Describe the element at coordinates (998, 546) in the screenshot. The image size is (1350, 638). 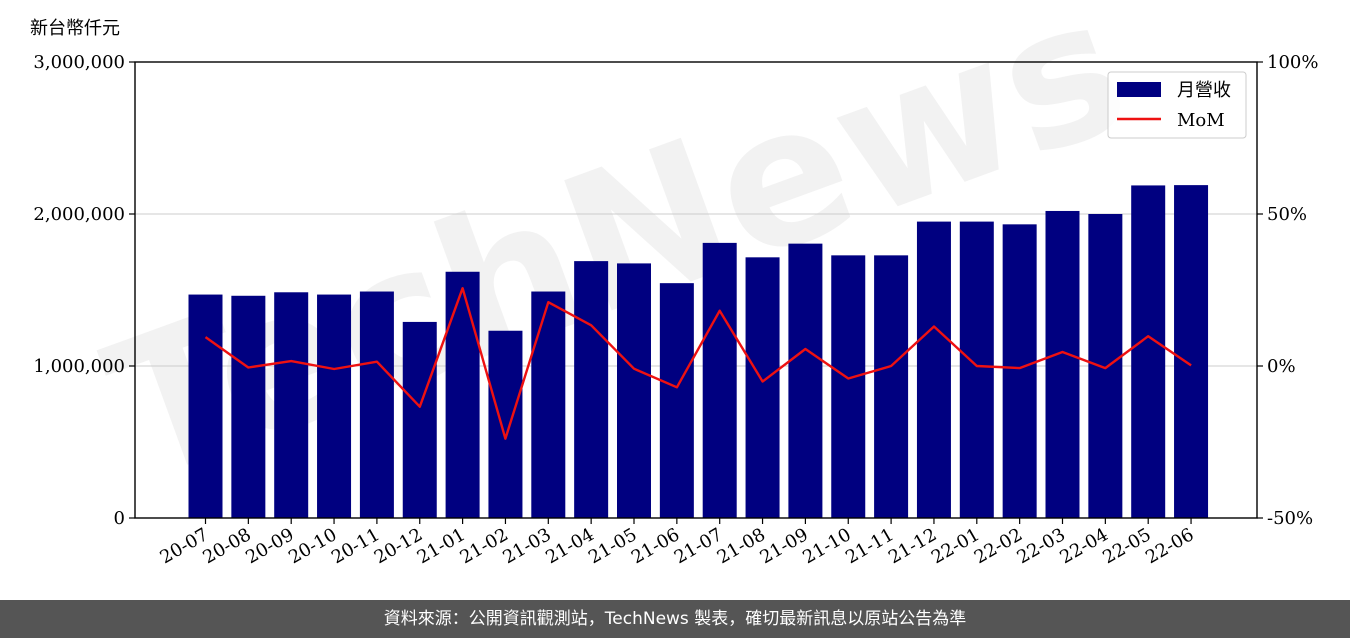
I see `x-tick-label-22-02: 22-02` at that location.